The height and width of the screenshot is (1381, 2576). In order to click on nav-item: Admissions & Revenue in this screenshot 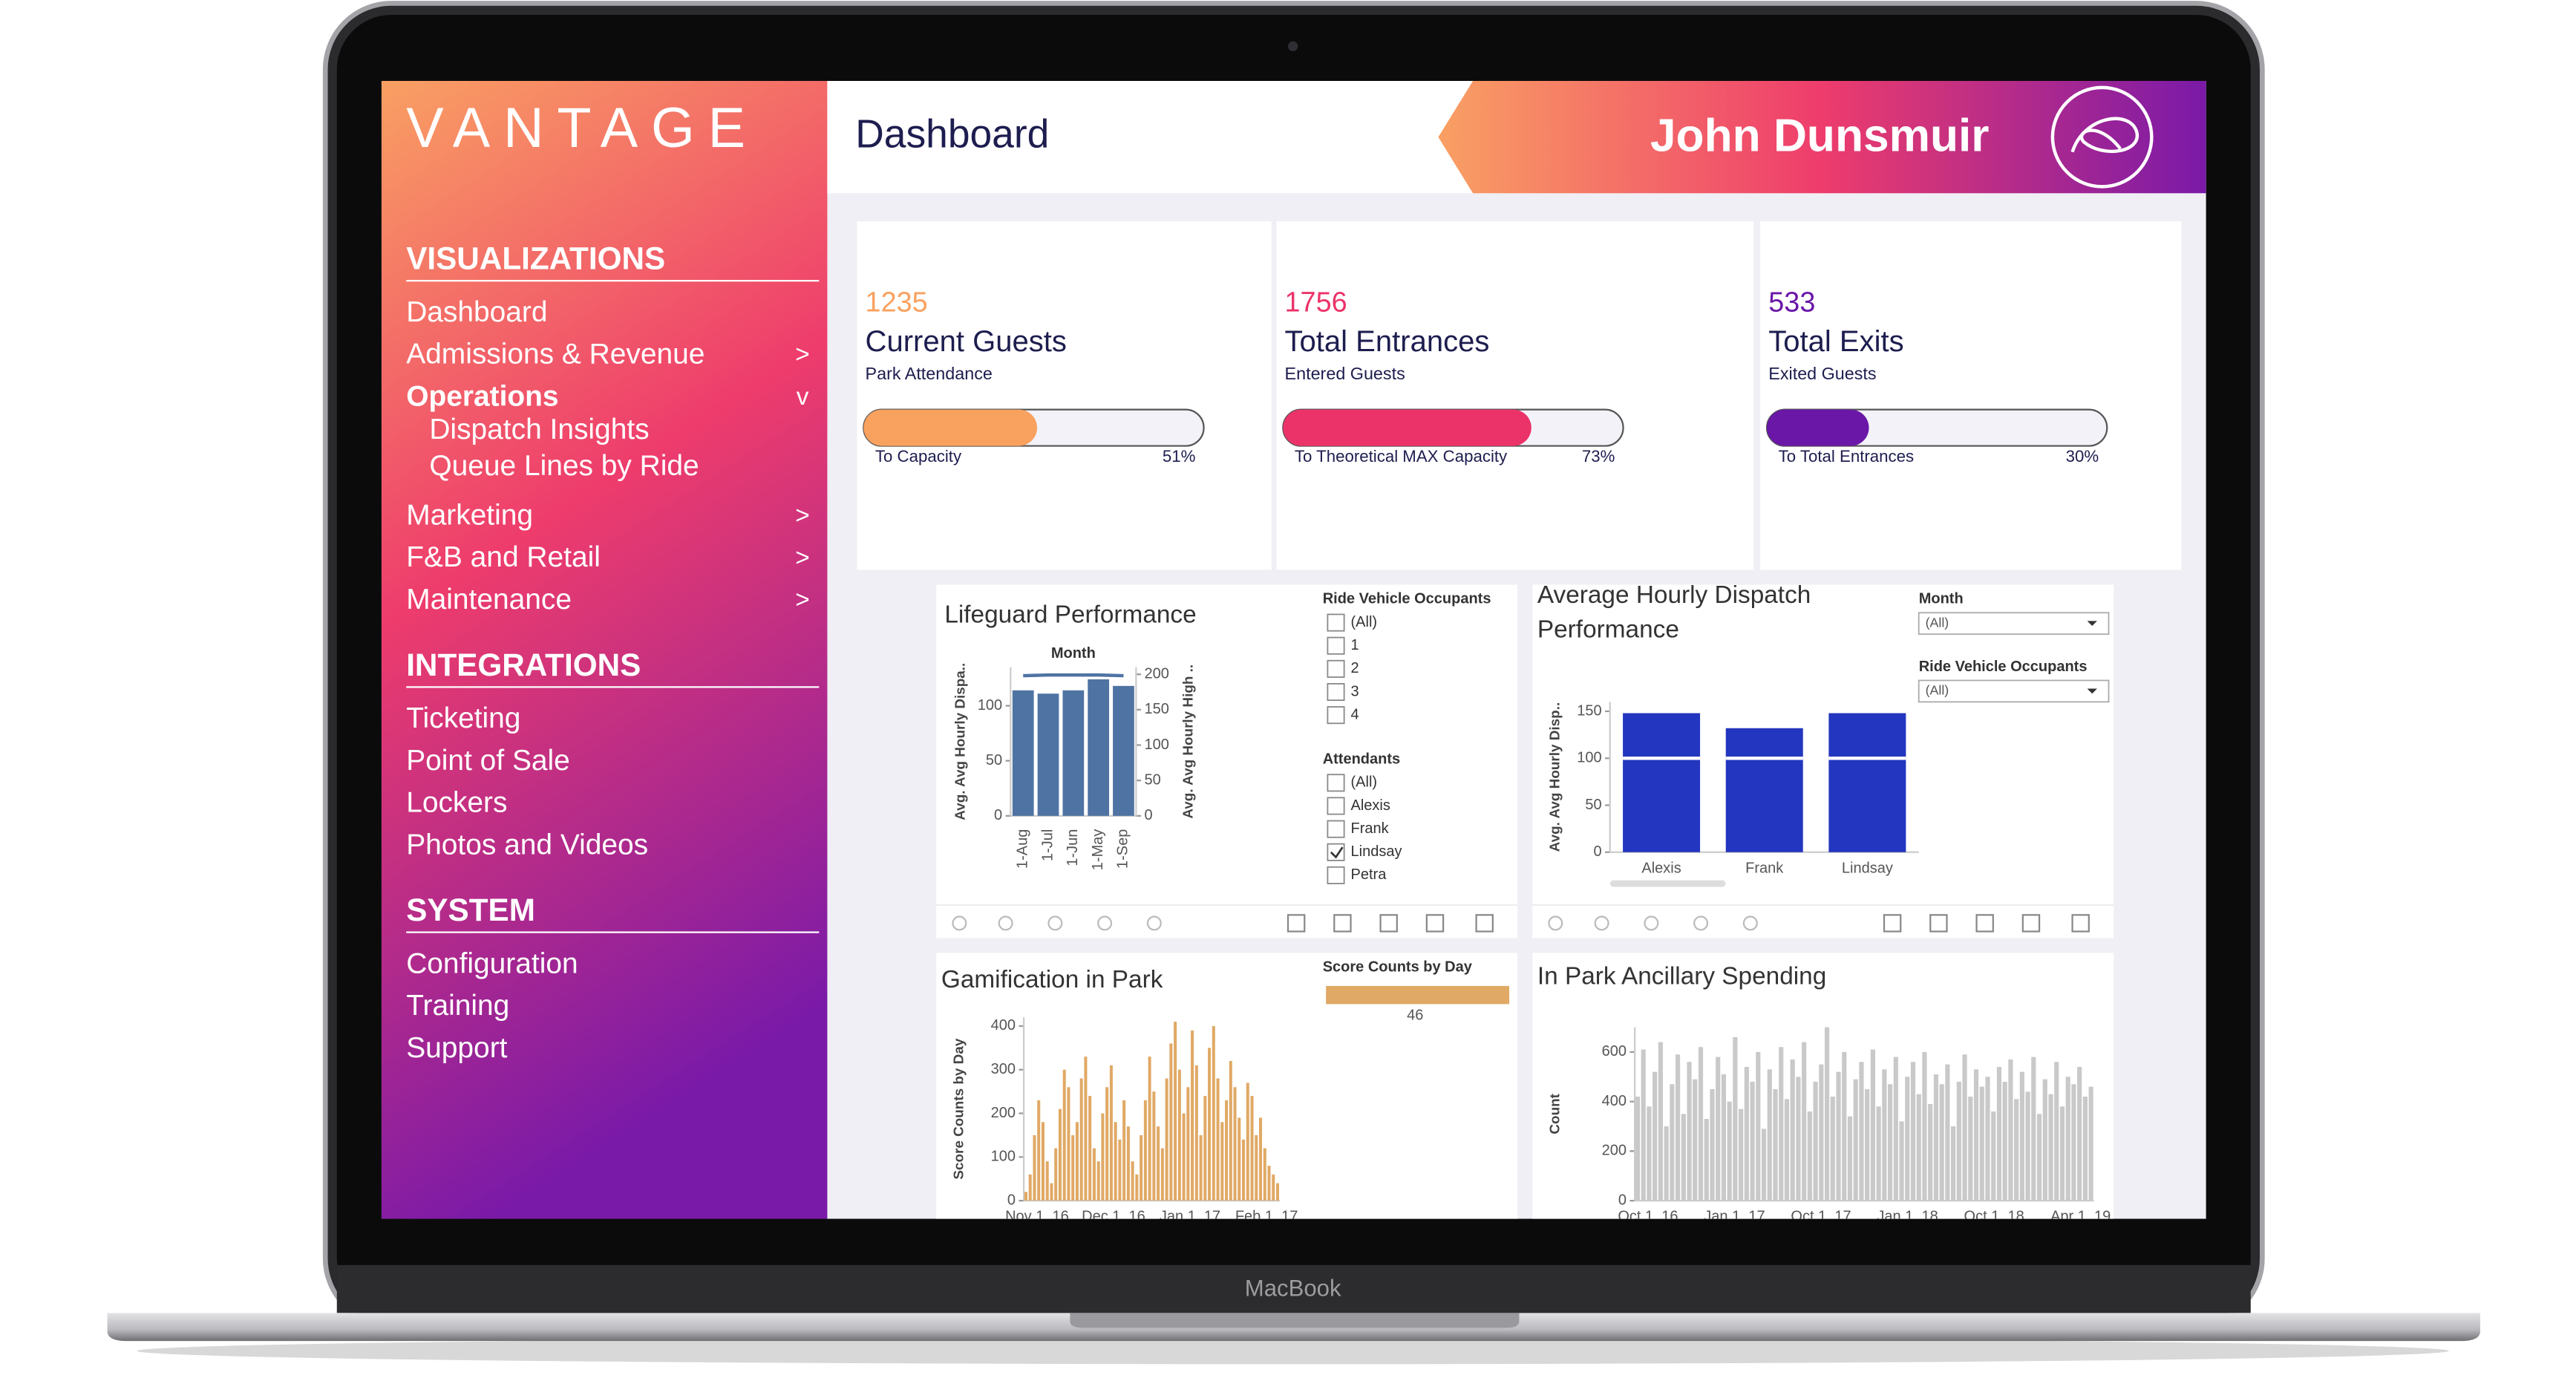, I will do `click(555, 354)`.